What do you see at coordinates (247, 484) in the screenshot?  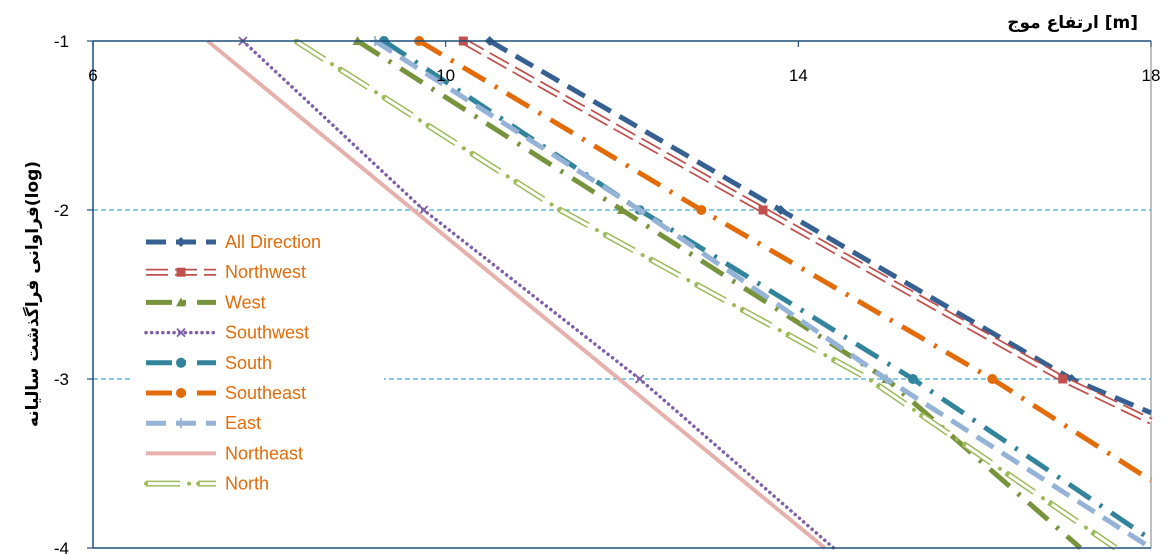 I see `legend-label: North` at bounding box center [247, 484].